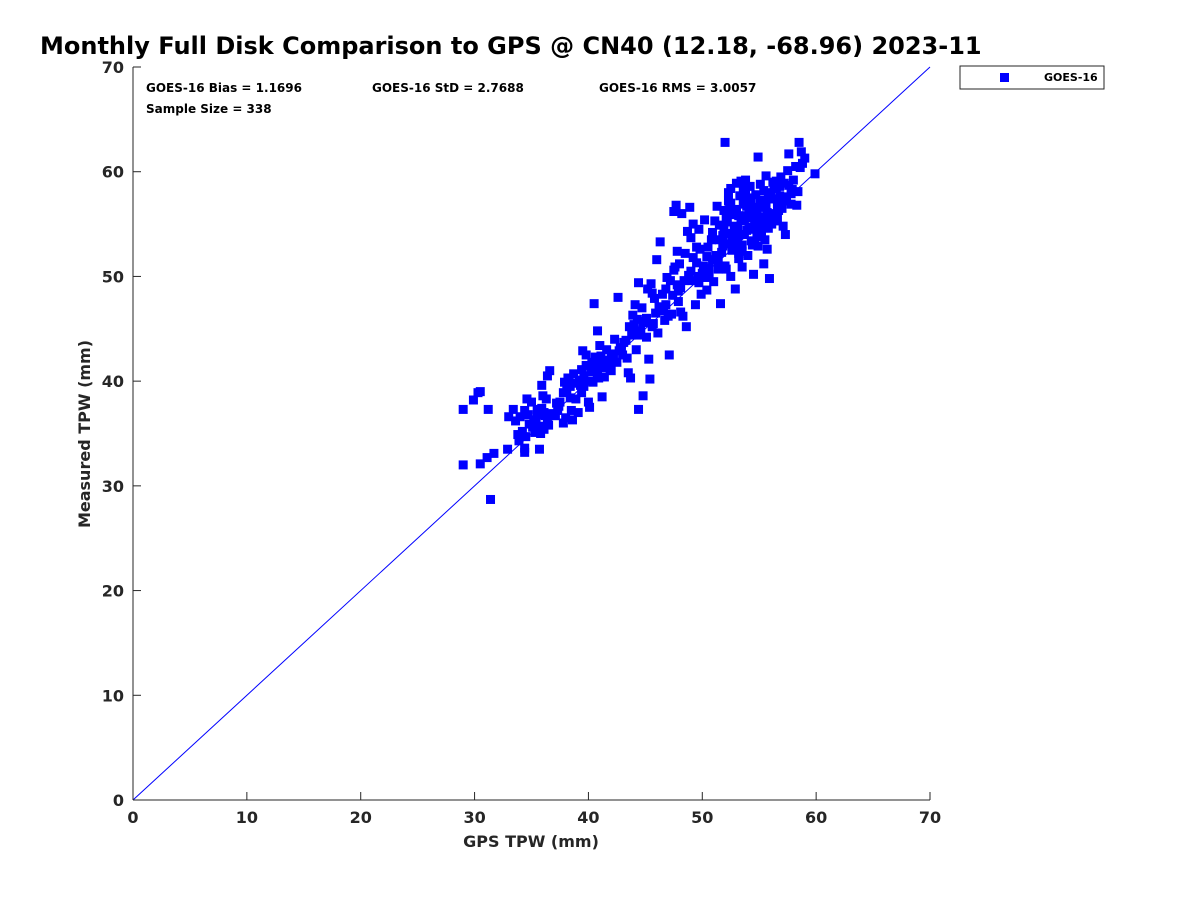  What do you see at coordinates (534, 809) in the screenshot?
I see `x-axis-ticks: 0 10 20 30 40 50 60 70` at bounding box center [534, 809].